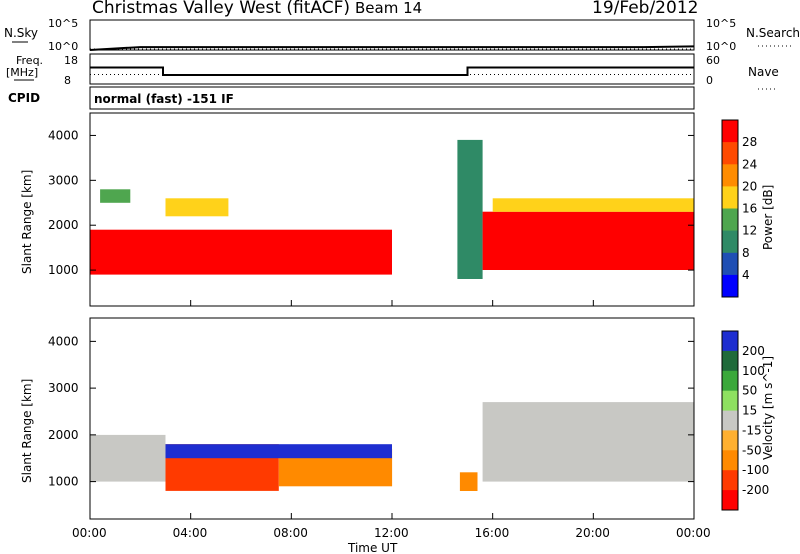 This screenshot has height=554, width=800. Describe the element at coordinates (768, 408) in the screenshot. I see `velocity-colorbar-label: Velocity [m s^-1]` at that location.